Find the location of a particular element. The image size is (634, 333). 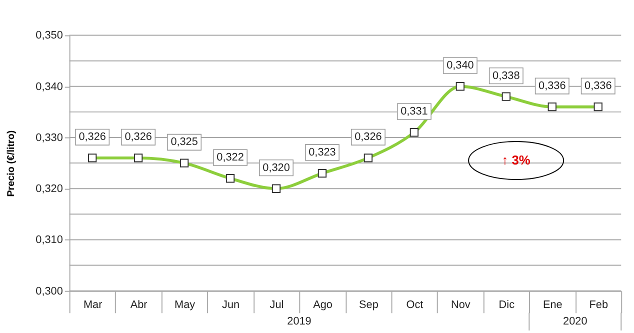

x-tick-label: Nov is located at coordinates (461, 305).